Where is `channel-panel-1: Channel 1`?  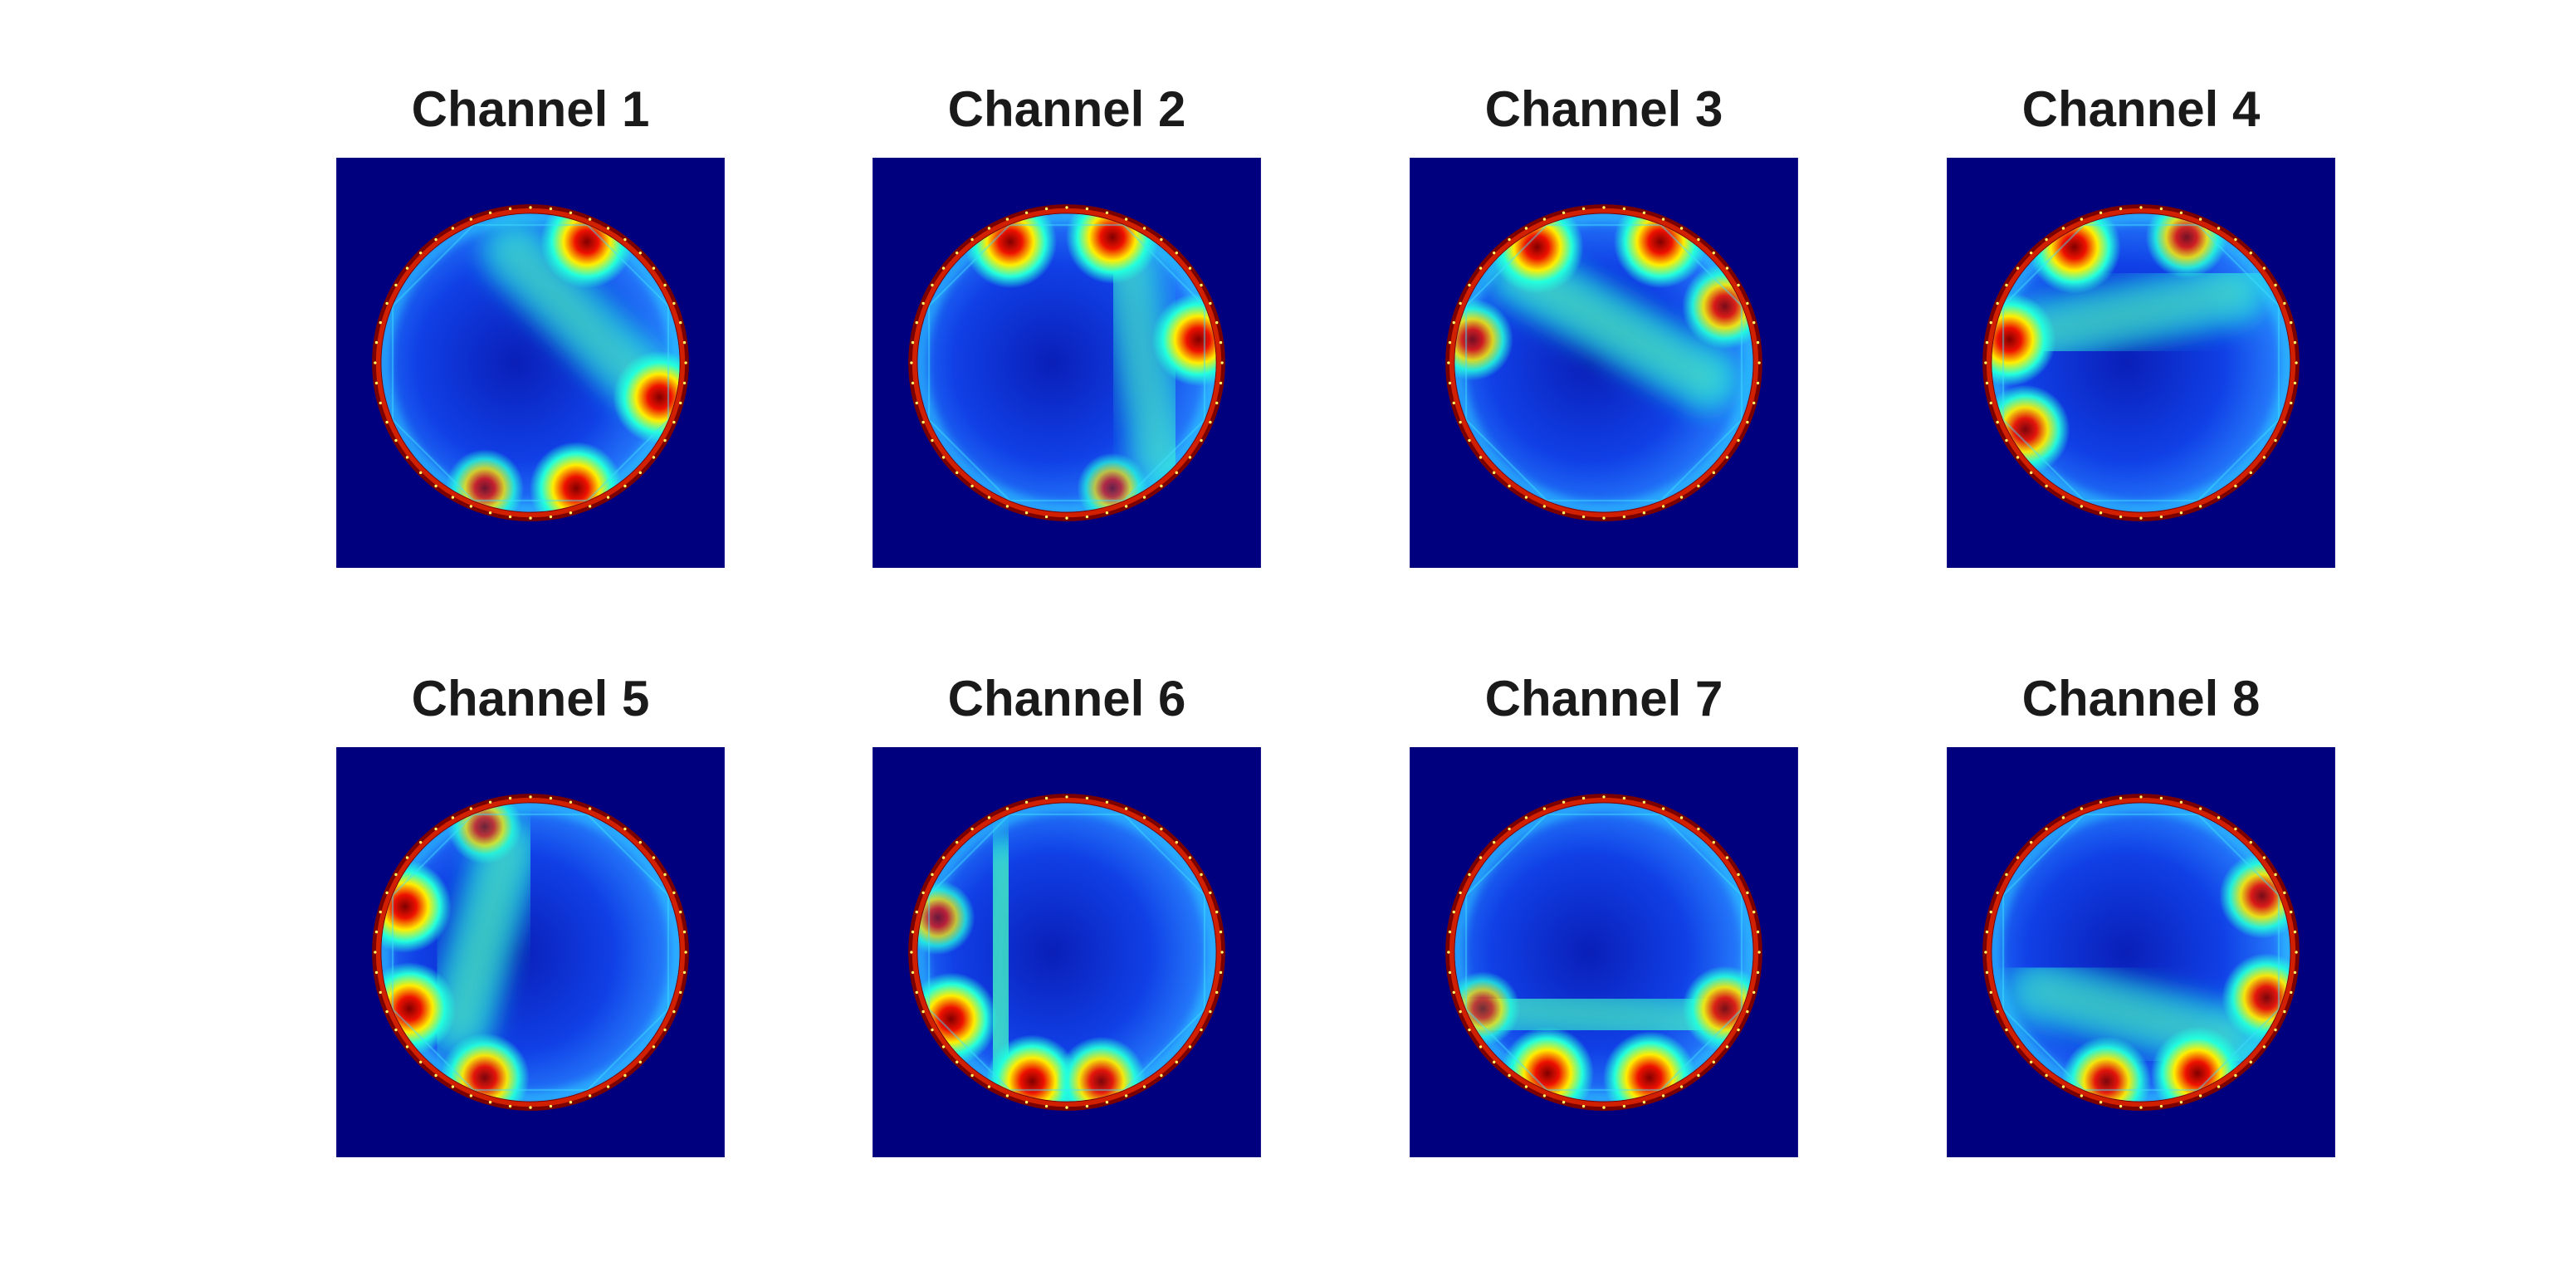
channel-panel-1: Channel 1 is located at coordinates (530, 317).